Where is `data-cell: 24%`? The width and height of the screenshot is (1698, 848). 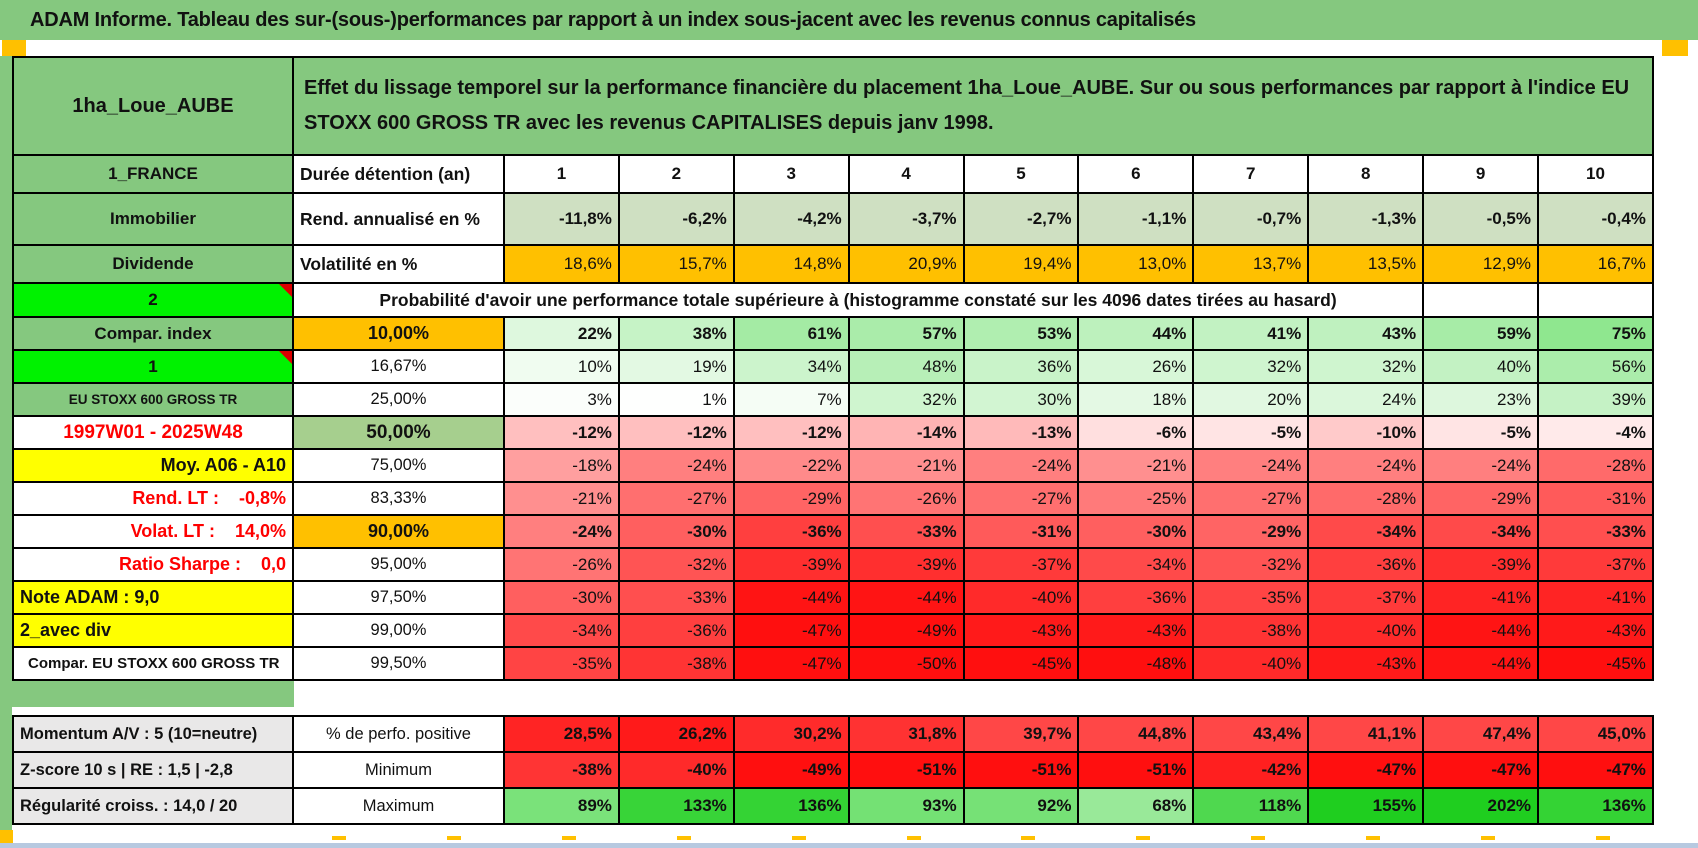
data-cell: 24% is located at coordinates (1366, 399).